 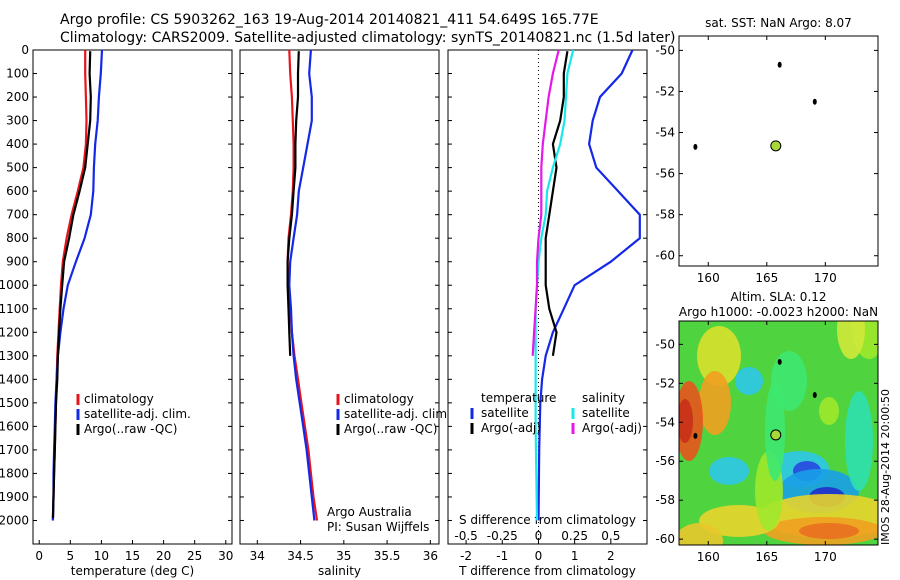 What do you see at coordinates (14, 450) in the screenshot?
I see `y-tick-label: 1700` at bounding box center [14, 450].